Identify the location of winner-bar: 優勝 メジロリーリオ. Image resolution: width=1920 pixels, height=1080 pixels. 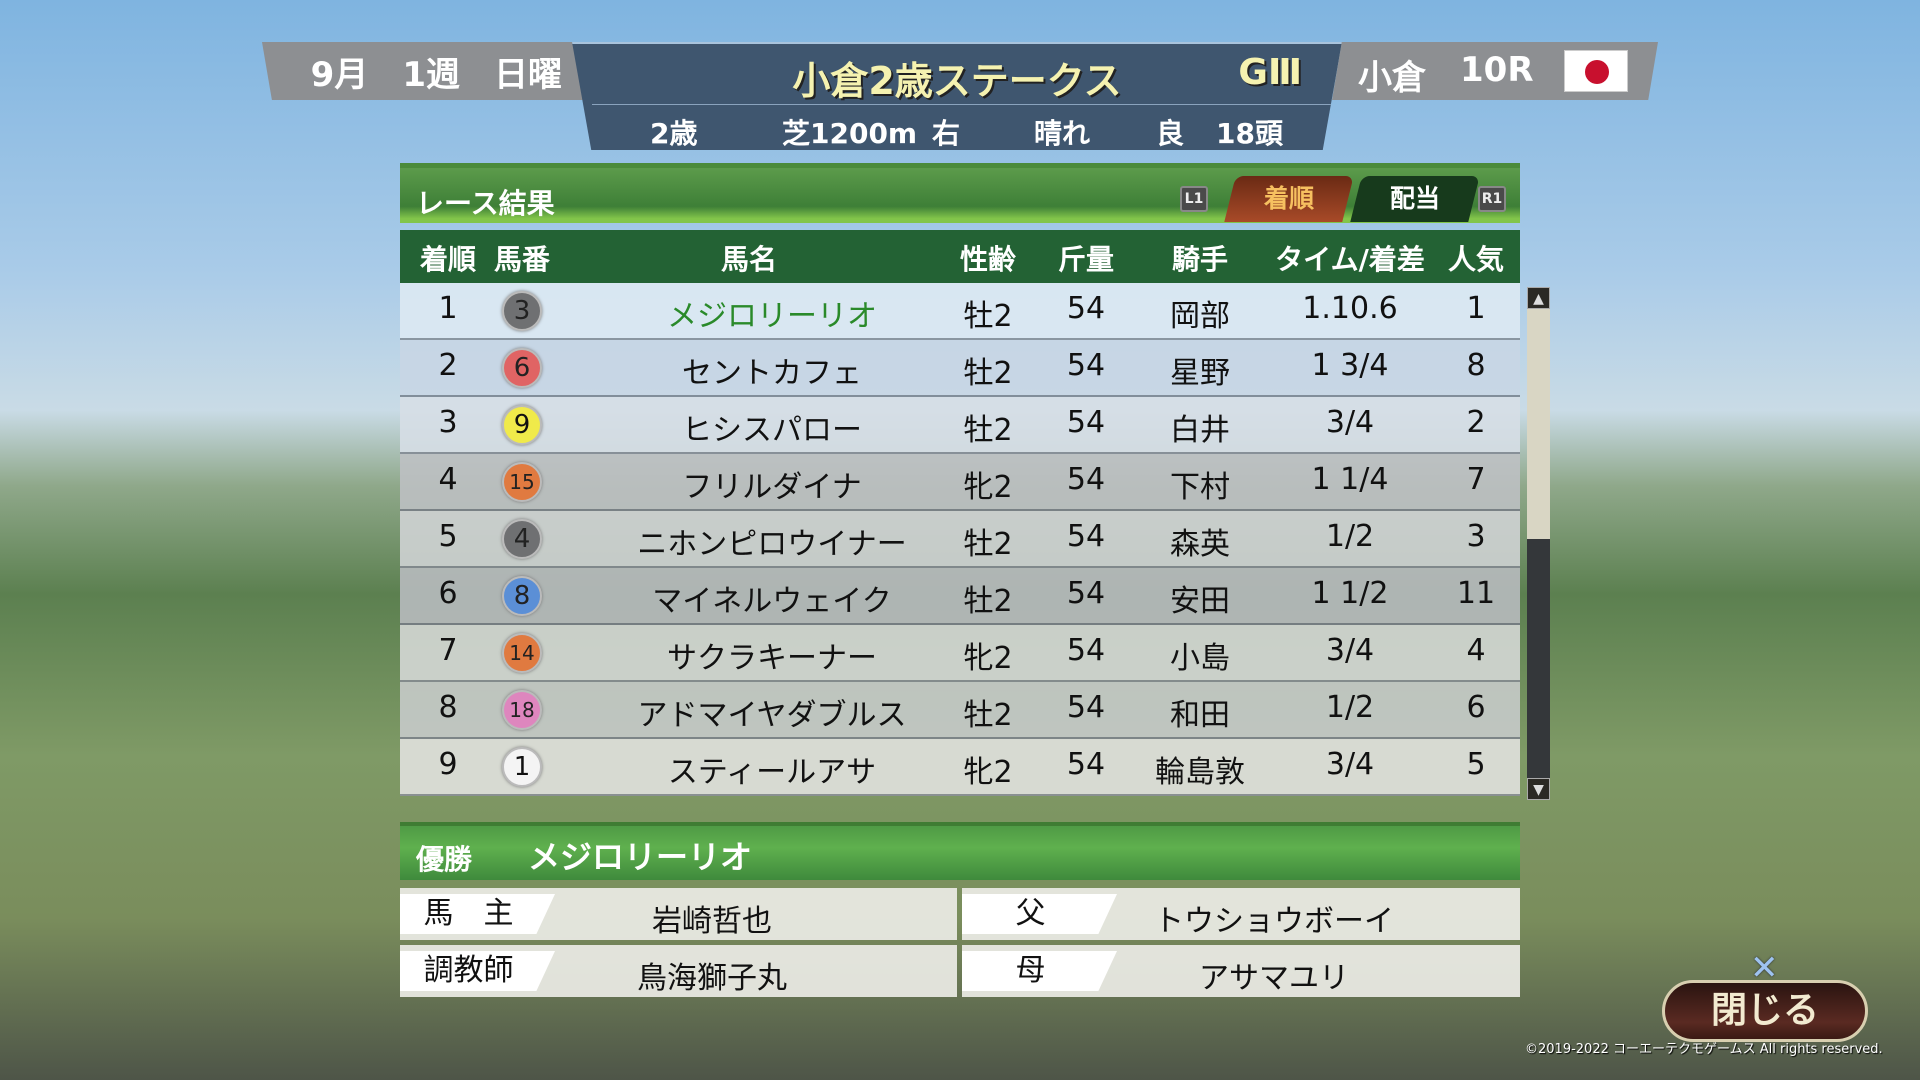
(960, 851).